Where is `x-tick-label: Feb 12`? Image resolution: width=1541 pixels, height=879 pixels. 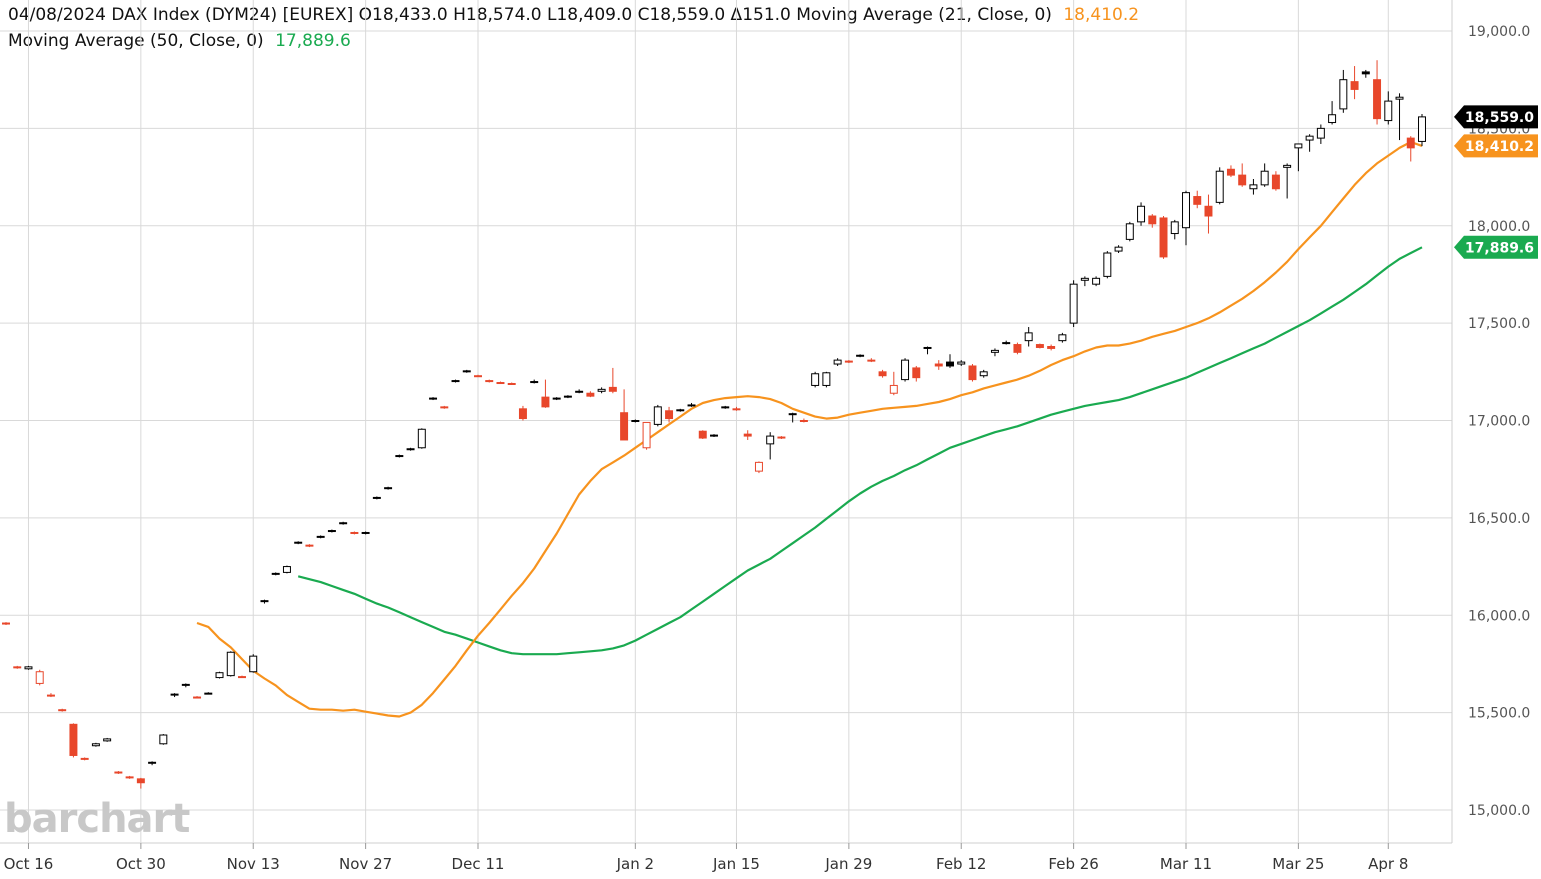
x-tick-label: Feb 12 is located at coordinates (961, 864).